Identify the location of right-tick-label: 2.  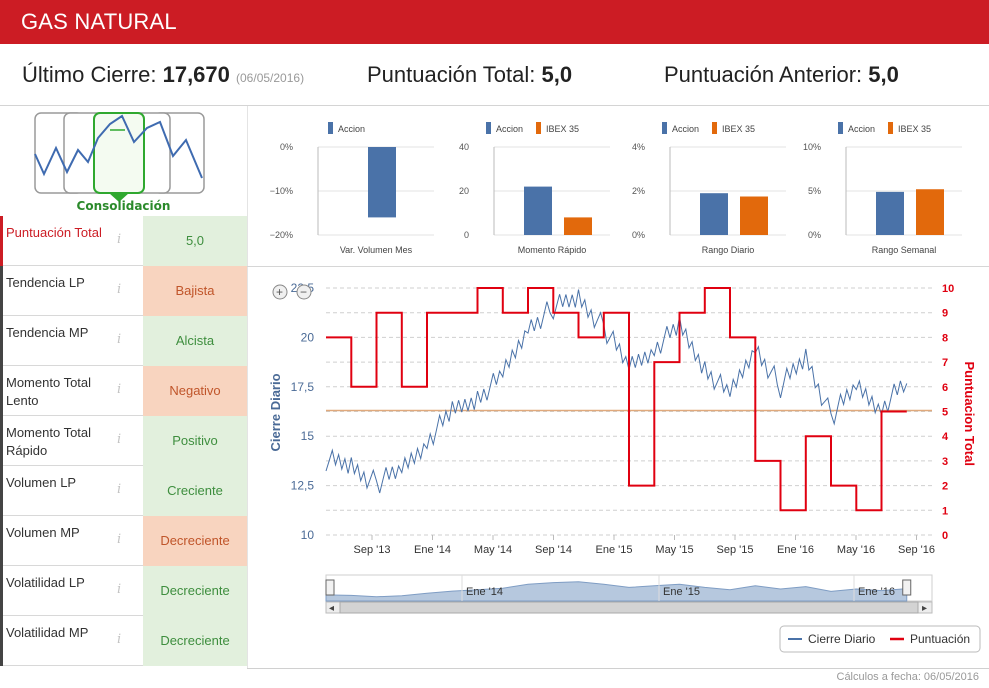
(945, 487).